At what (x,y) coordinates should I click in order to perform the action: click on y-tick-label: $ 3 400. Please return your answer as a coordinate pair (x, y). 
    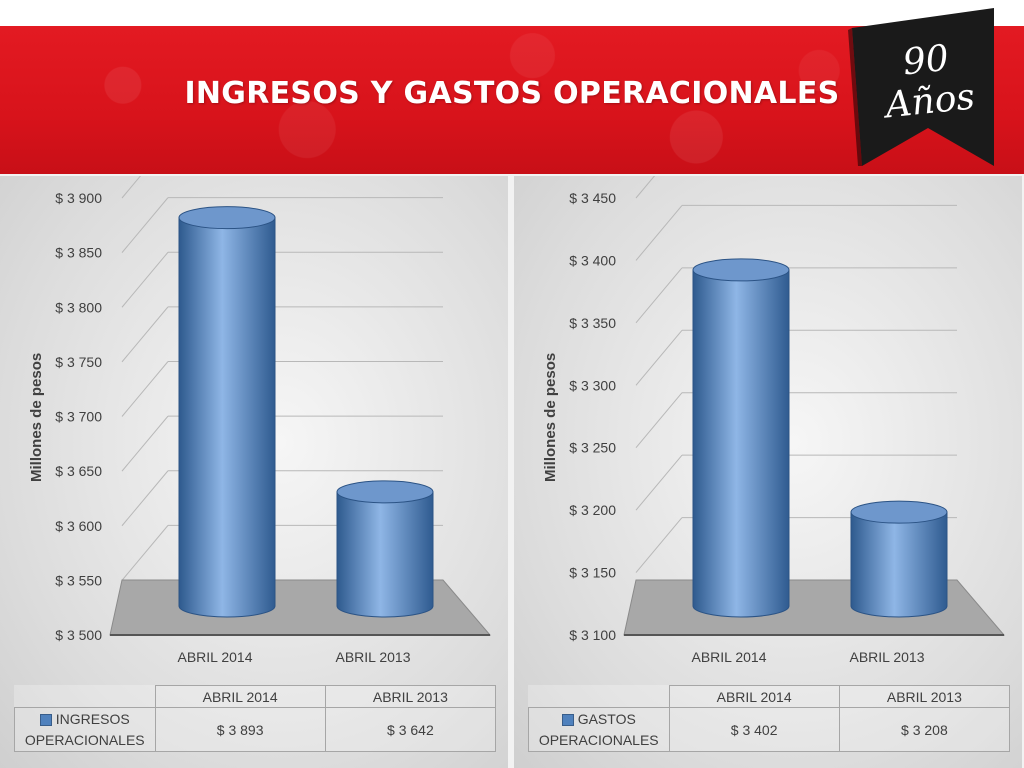
    Looking at the image, I should click on (592, 260).